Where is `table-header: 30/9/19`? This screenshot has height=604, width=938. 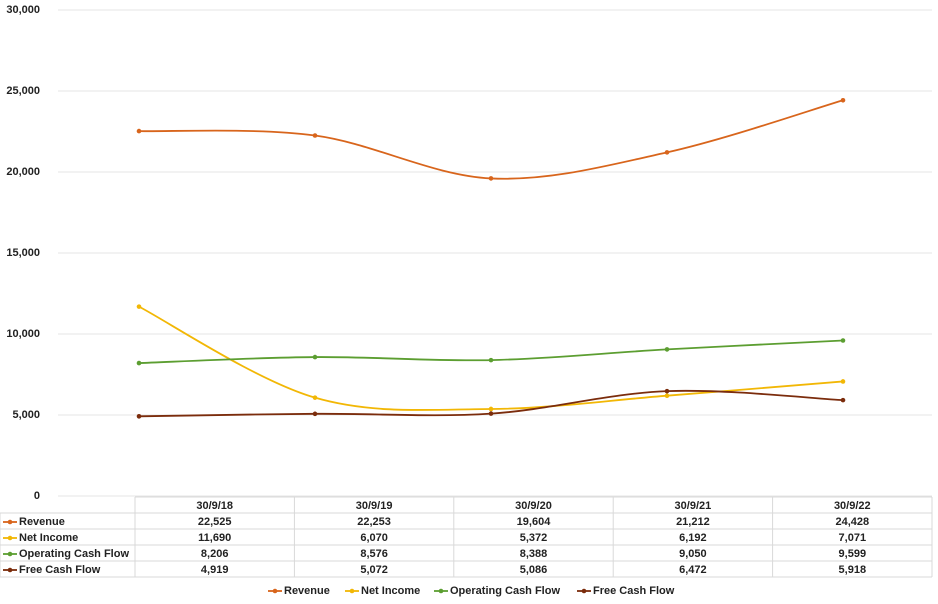
table-header: 30/9/19 is located at coordinates (374, 506).